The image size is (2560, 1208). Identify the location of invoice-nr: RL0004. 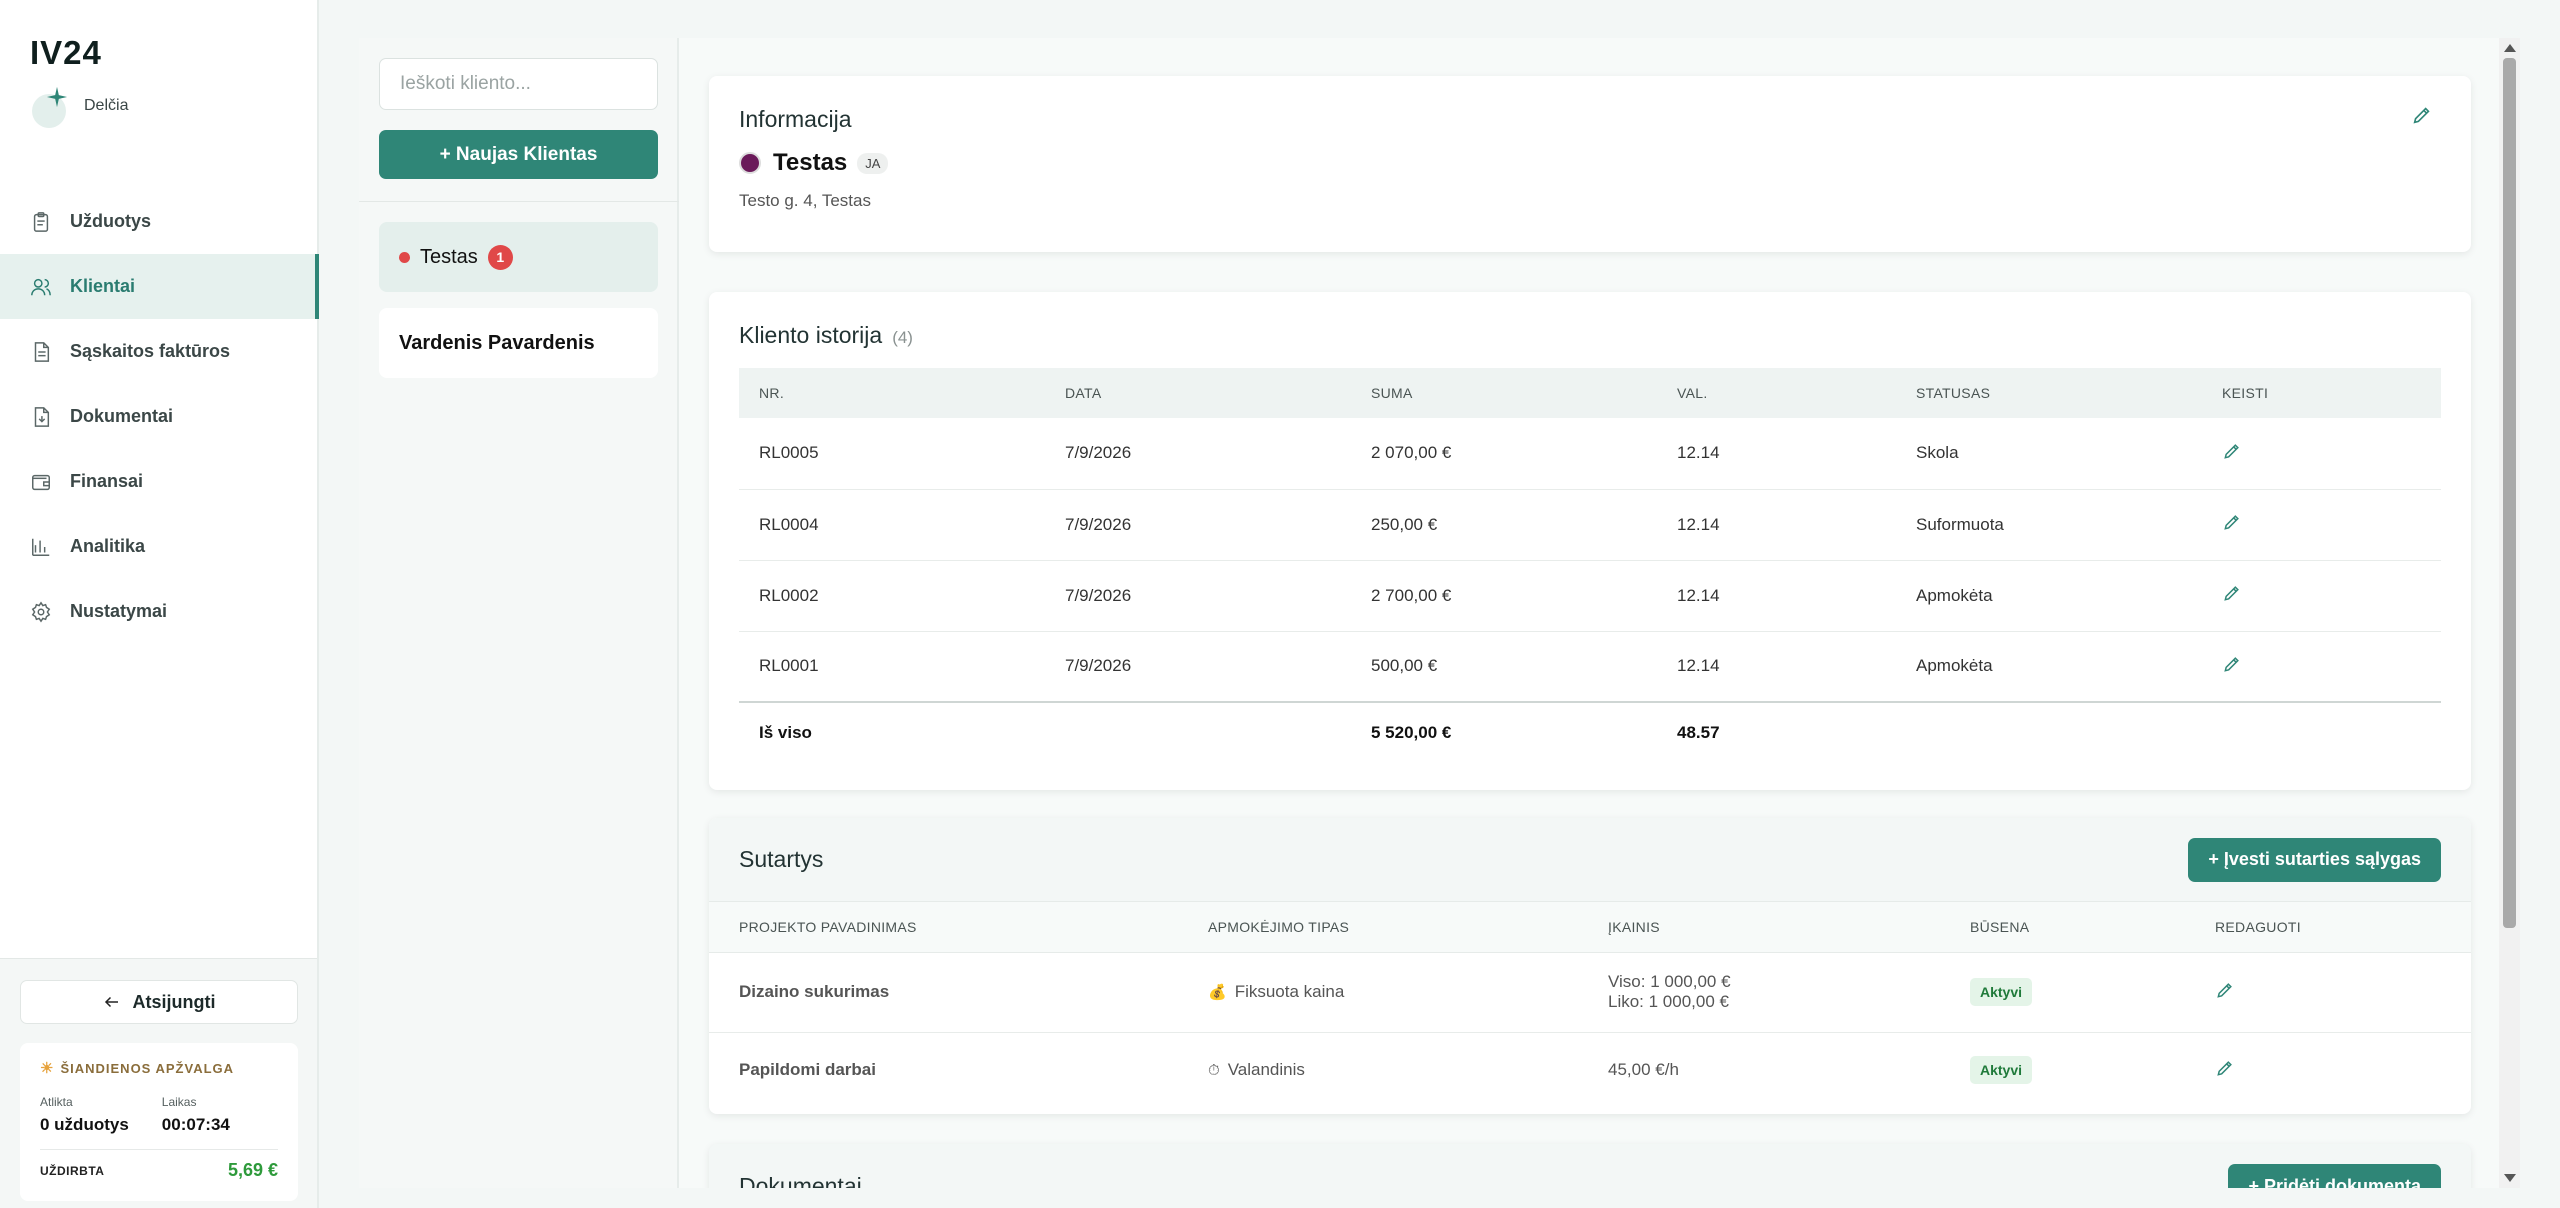
(892, 525).